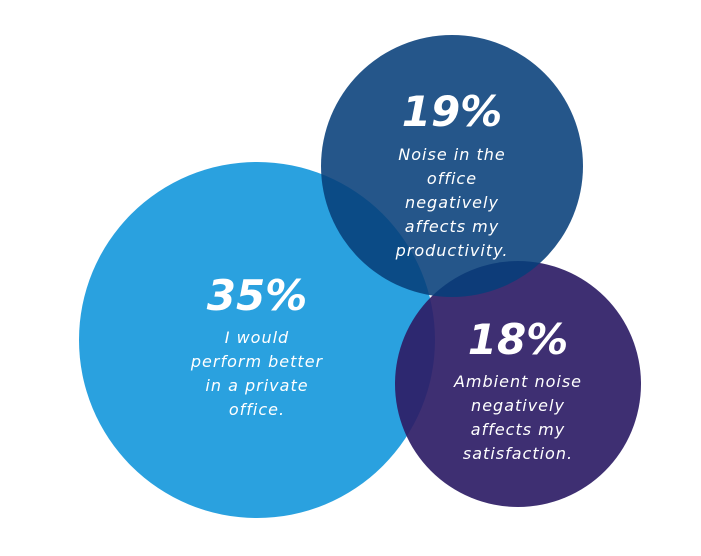 The image size is (701, 556). What do you see at coordinates (452, 178) in the screenshot?
I see `description-line-19: office` at bounding box center [452, 178].